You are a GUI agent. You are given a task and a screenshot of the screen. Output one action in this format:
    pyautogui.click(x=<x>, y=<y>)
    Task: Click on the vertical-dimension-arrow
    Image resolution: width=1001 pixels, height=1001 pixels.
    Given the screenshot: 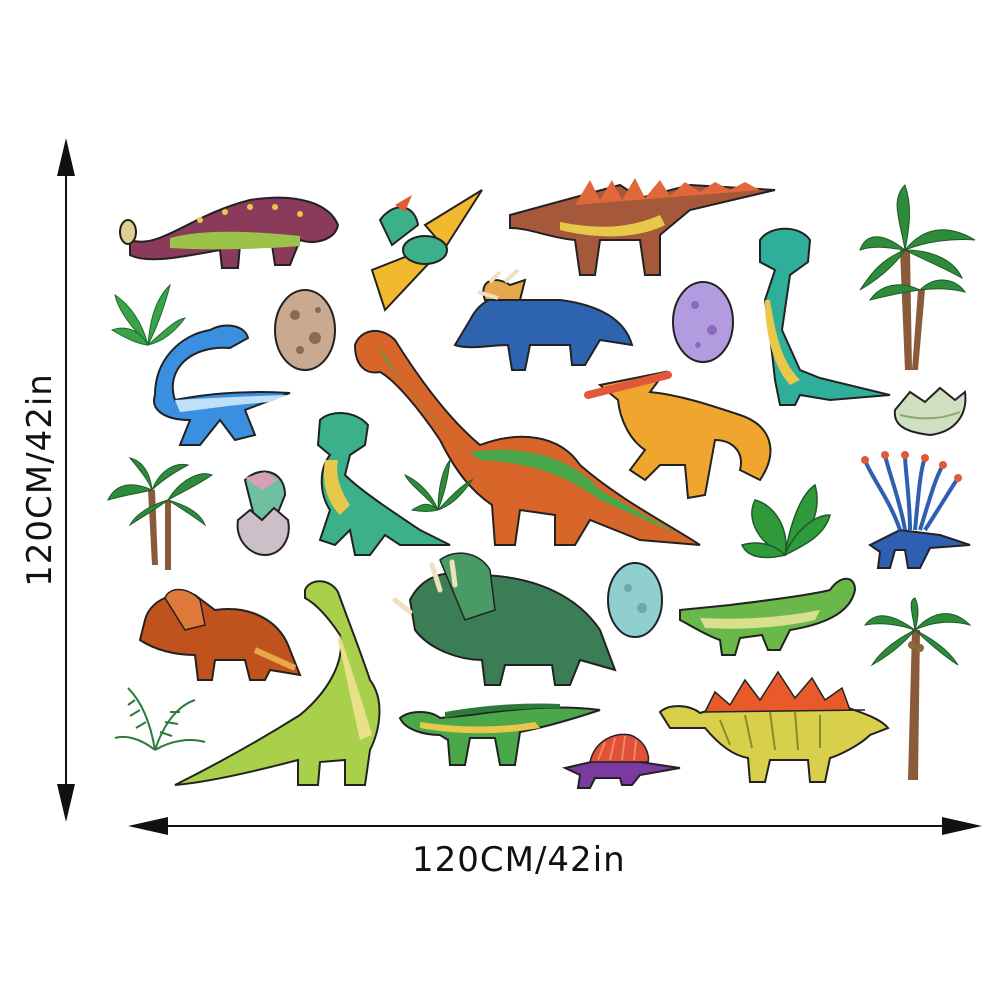 What is the action you would take?
    pyautogui.click(x=66, y=480)
    